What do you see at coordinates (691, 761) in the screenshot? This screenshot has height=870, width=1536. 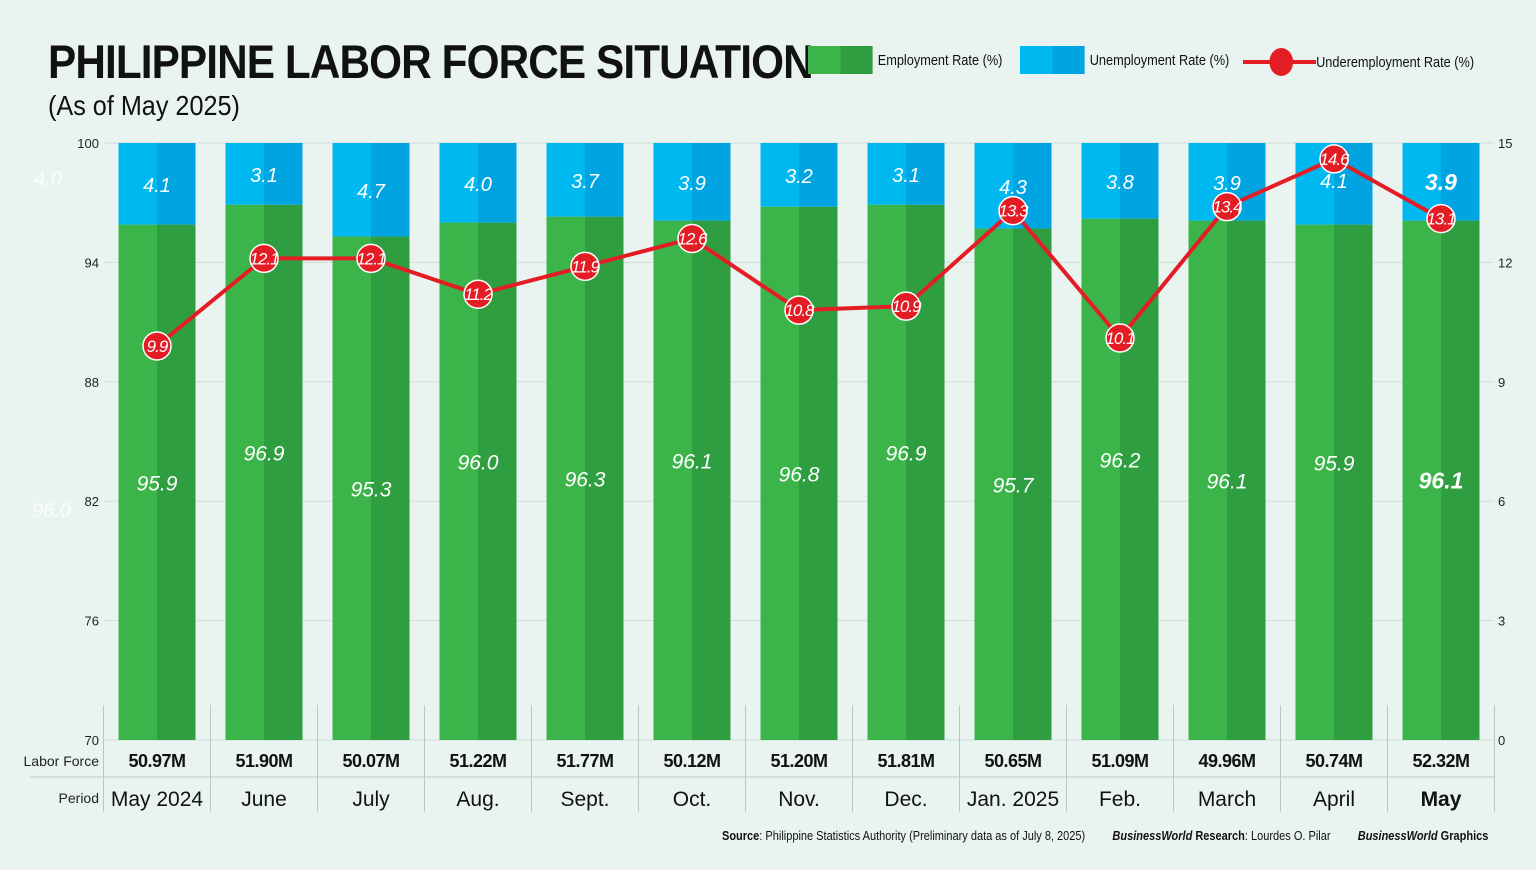 I see `labor-force-value: 50.12M` at bounding box center [691, 761].